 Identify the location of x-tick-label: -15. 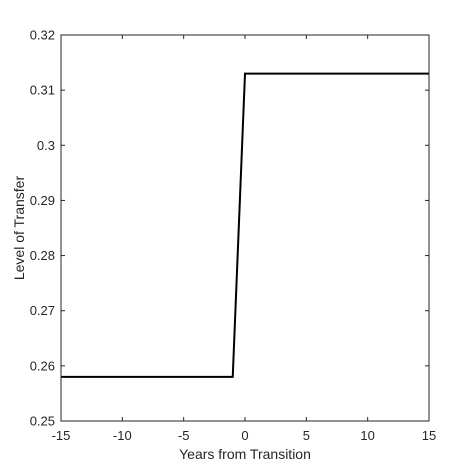
(61, 435).